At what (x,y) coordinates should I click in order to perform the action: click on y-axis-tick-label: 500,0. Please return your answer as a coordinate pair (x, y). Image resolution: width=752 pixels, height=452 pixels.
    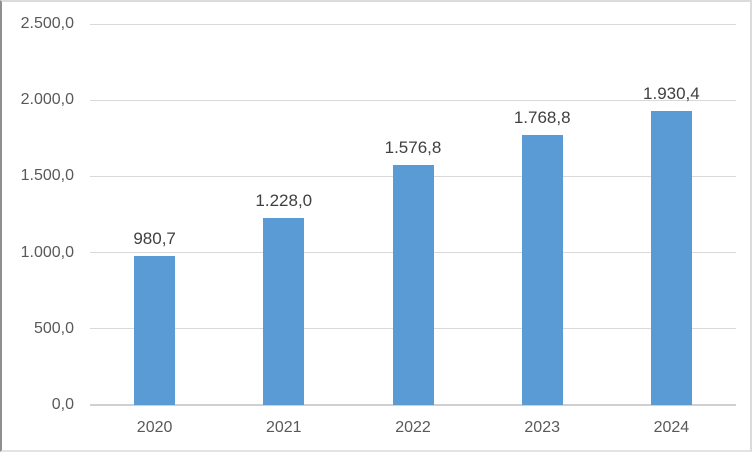
    Looking at the image, I should click on (53, 328).